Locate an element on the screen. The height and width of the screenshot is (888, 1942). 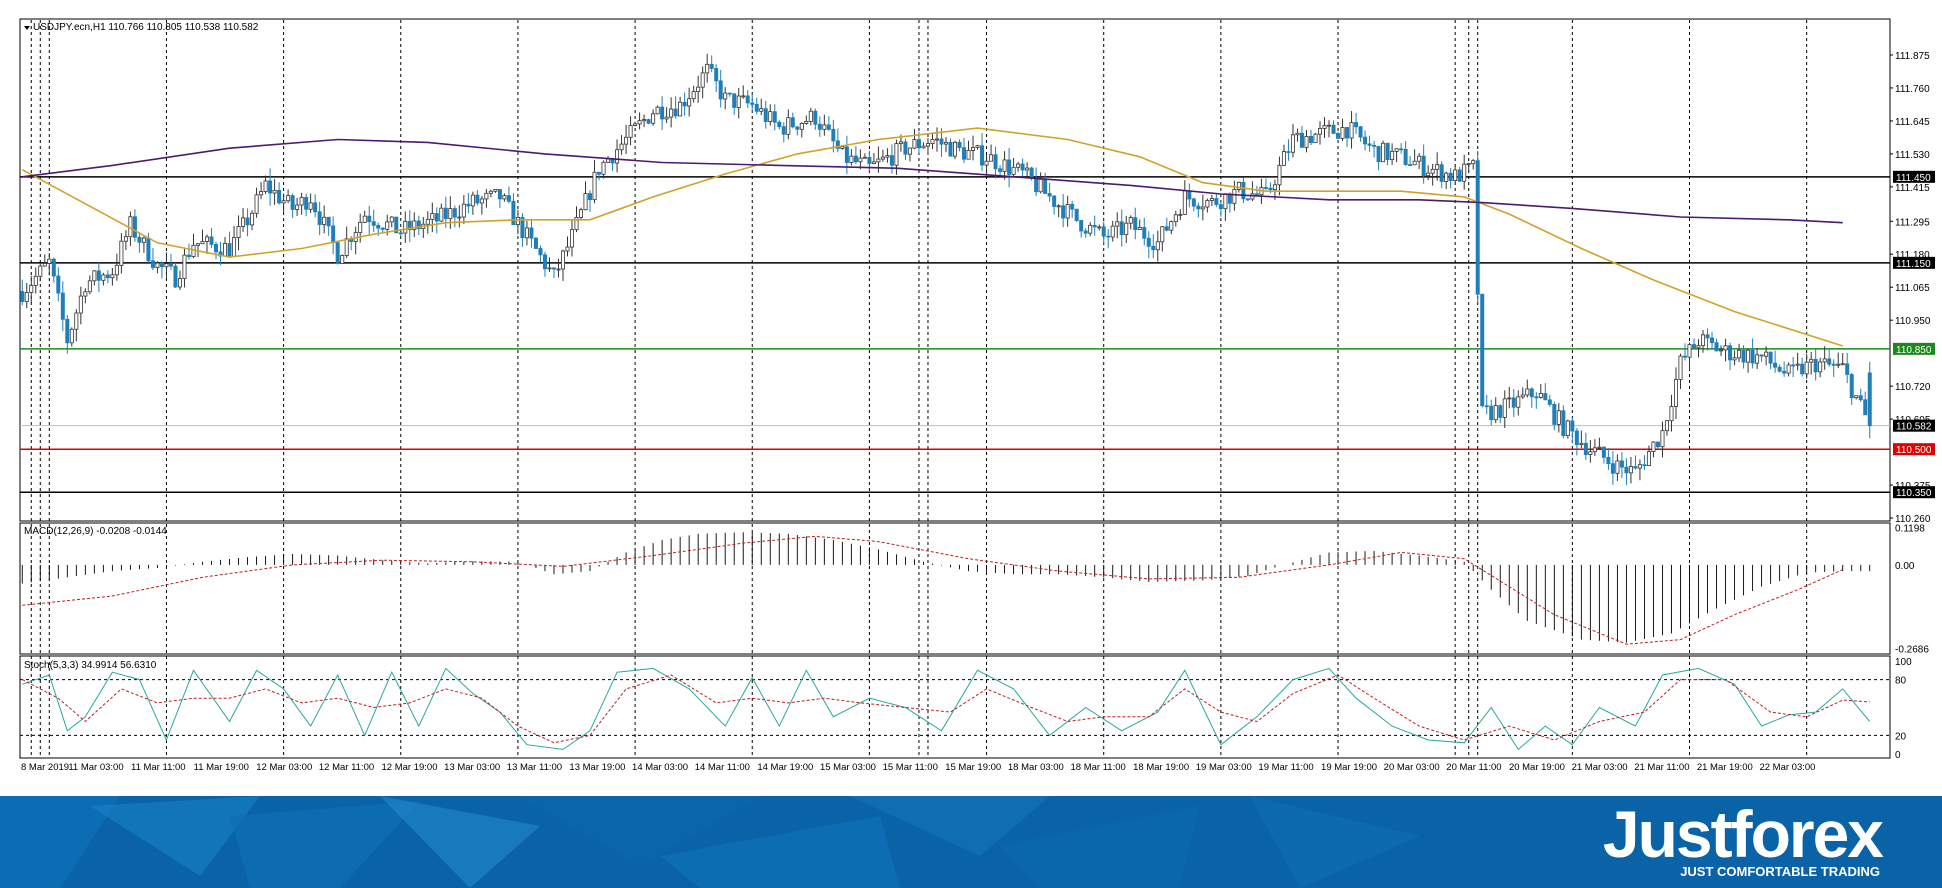
price-tick-label: 110.720 is located at coordinates (1913, 387).